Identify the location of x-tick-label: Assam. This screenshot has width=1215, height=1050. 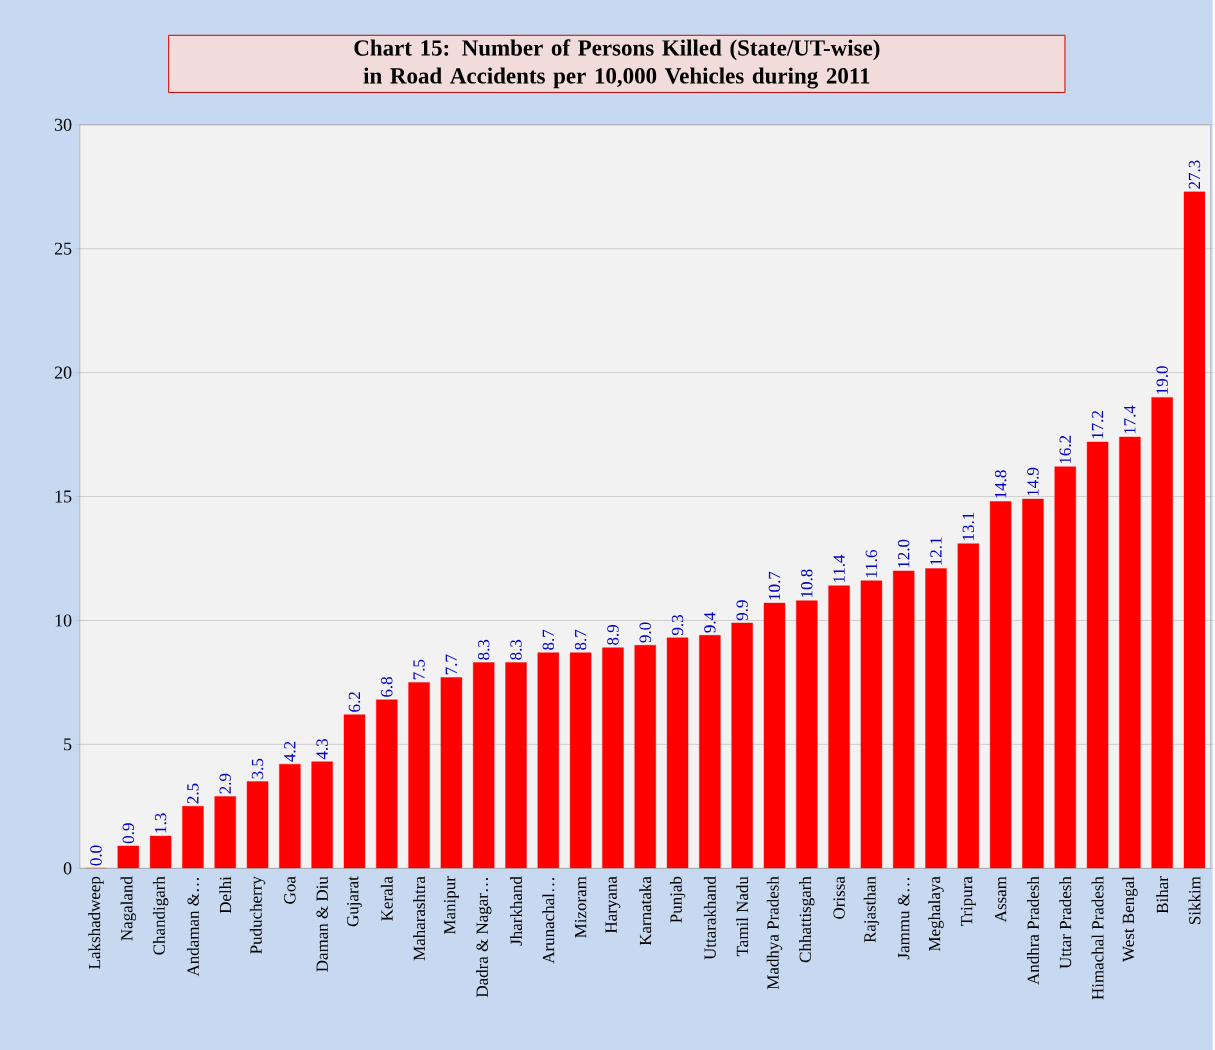
(1000, 899).